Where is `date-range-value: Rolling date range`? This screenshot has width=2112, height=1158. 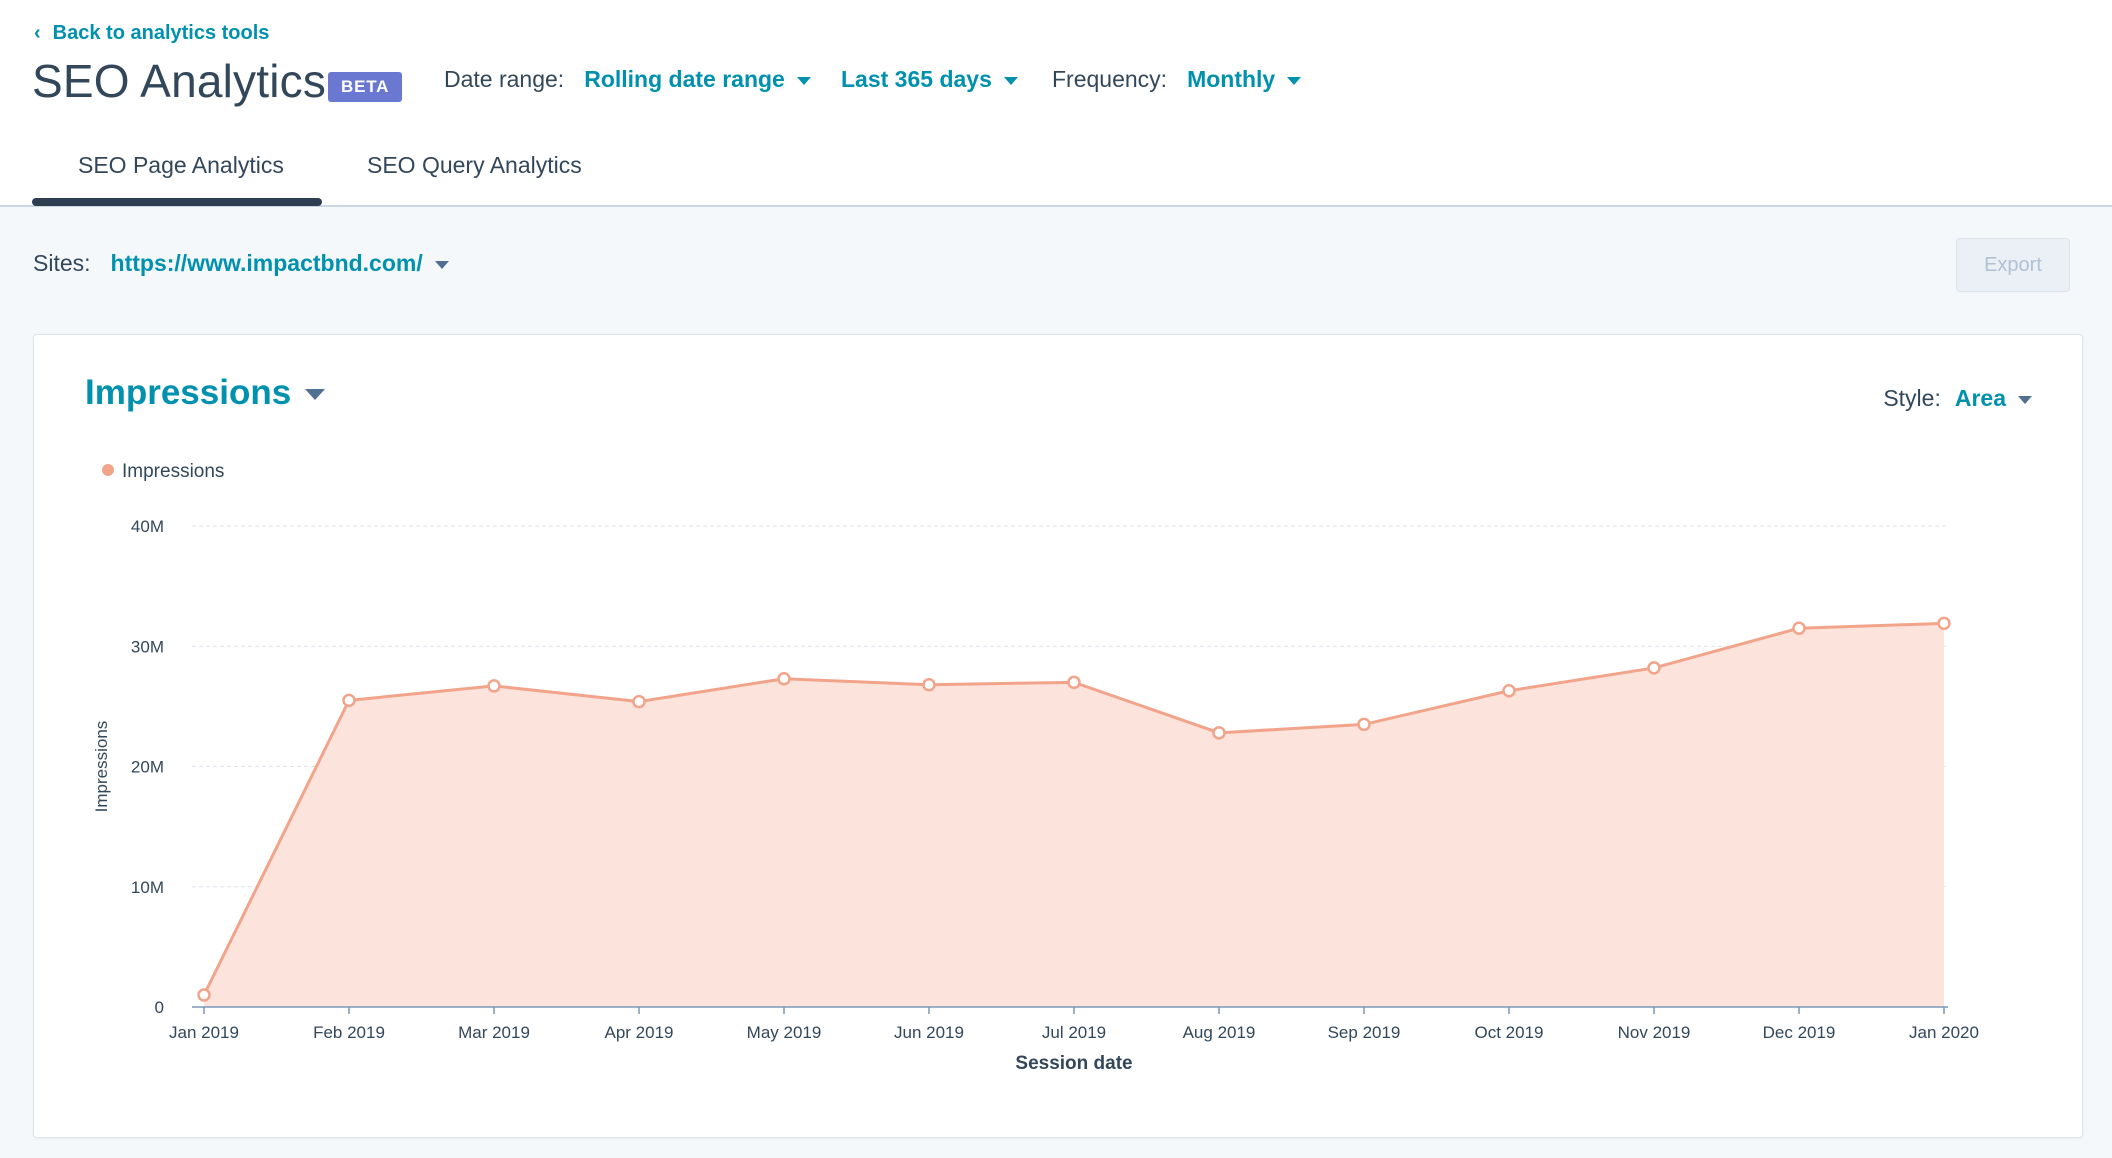 date-range-value: Rolling date range is located at coordinates (684, 79).